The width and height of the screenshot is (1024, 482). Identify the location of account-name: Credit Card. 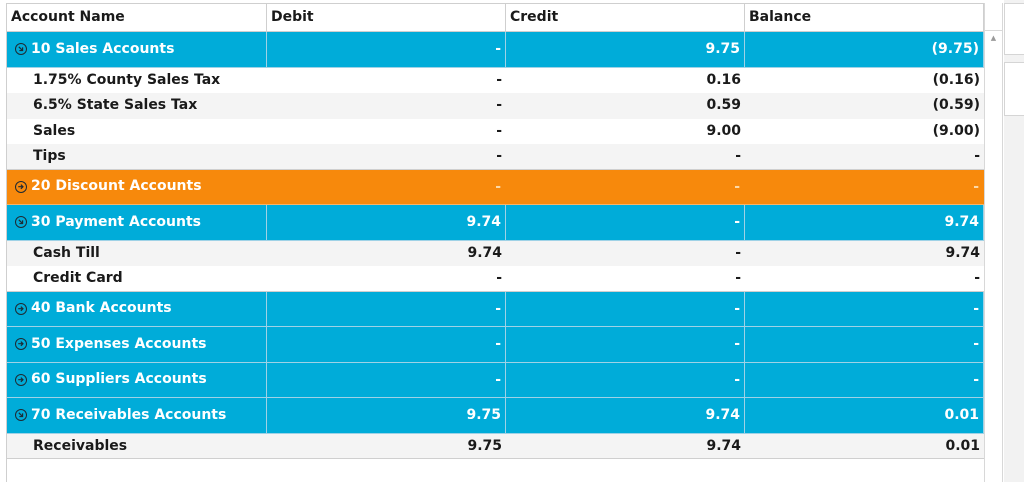
(78, 278).